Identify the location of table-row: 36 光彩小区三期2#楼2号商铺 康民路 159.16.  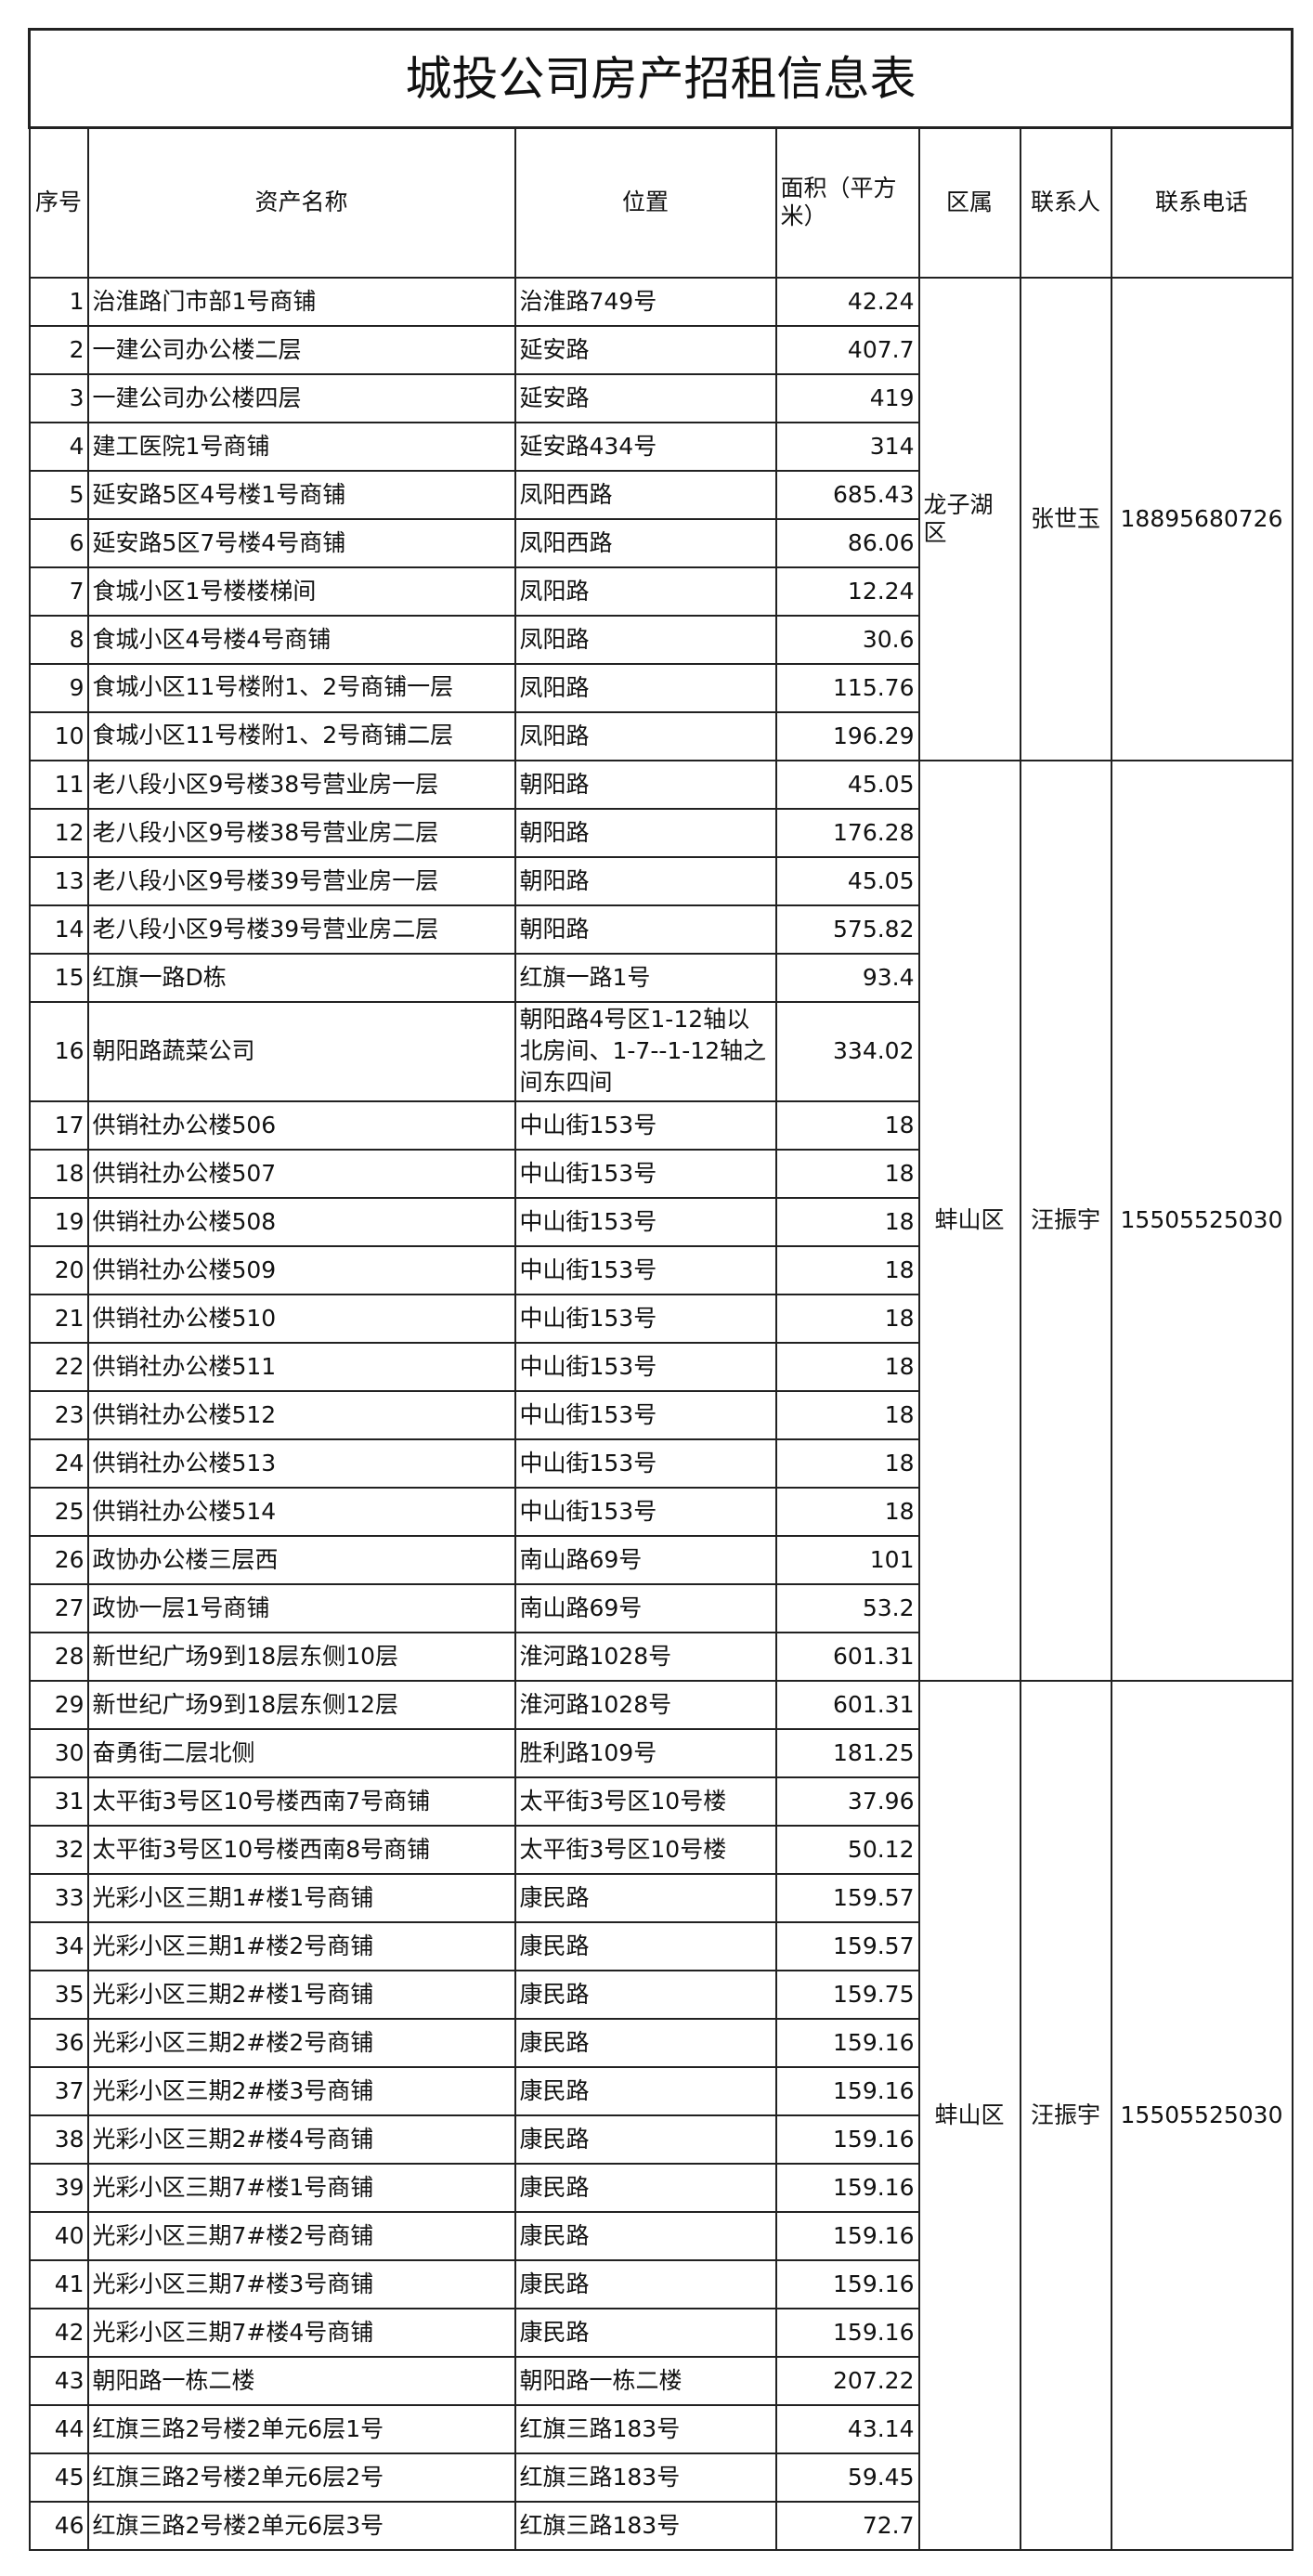
(660, 2043).